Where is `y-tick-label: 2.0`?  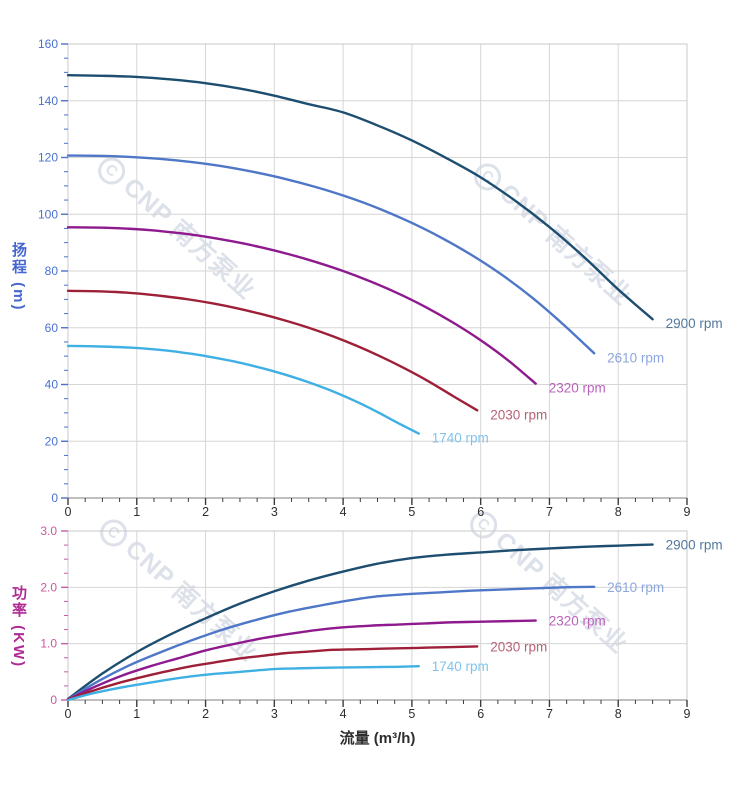
y-tick-label: 2.0 is located at coordinates (48, 587).